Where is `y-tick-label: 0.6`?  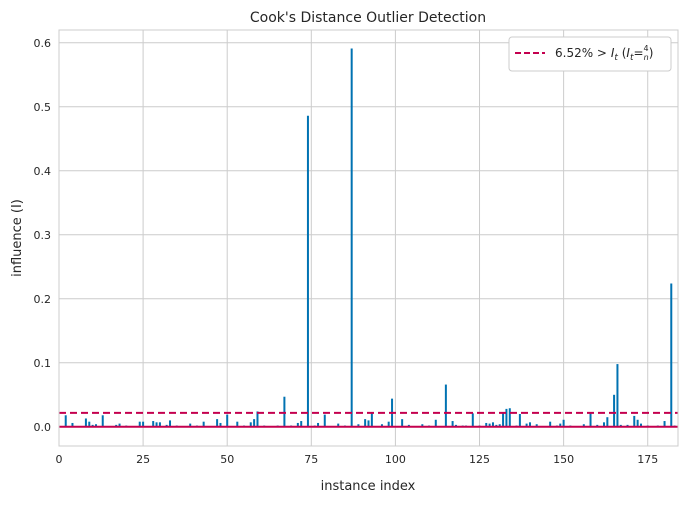 y-tick-label: 0.6 is located at coordinates (43, 43).